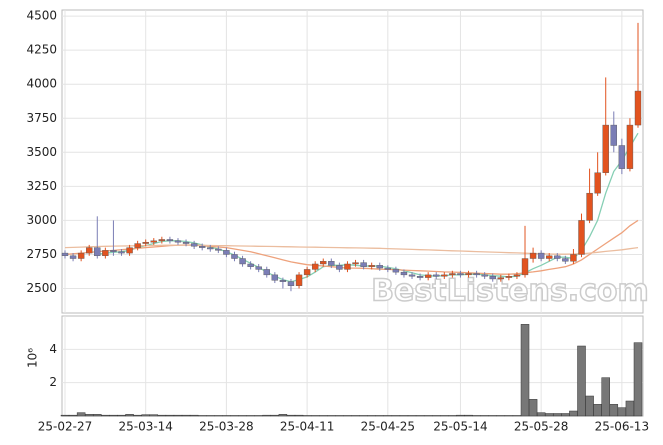 The image size is (663, 445). Describe the element at coordinates (41, 152) in the screenshot. I see `y-tick-label: 3500` at that location.